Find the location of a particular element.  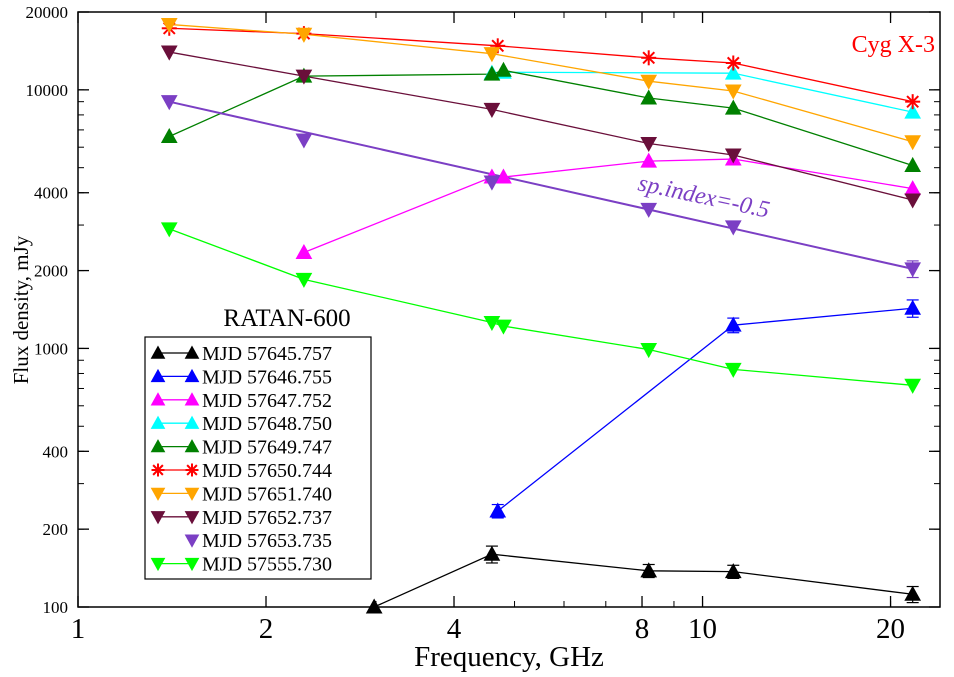

y-tick-label: 1000 is located at coordinates (51, 348).